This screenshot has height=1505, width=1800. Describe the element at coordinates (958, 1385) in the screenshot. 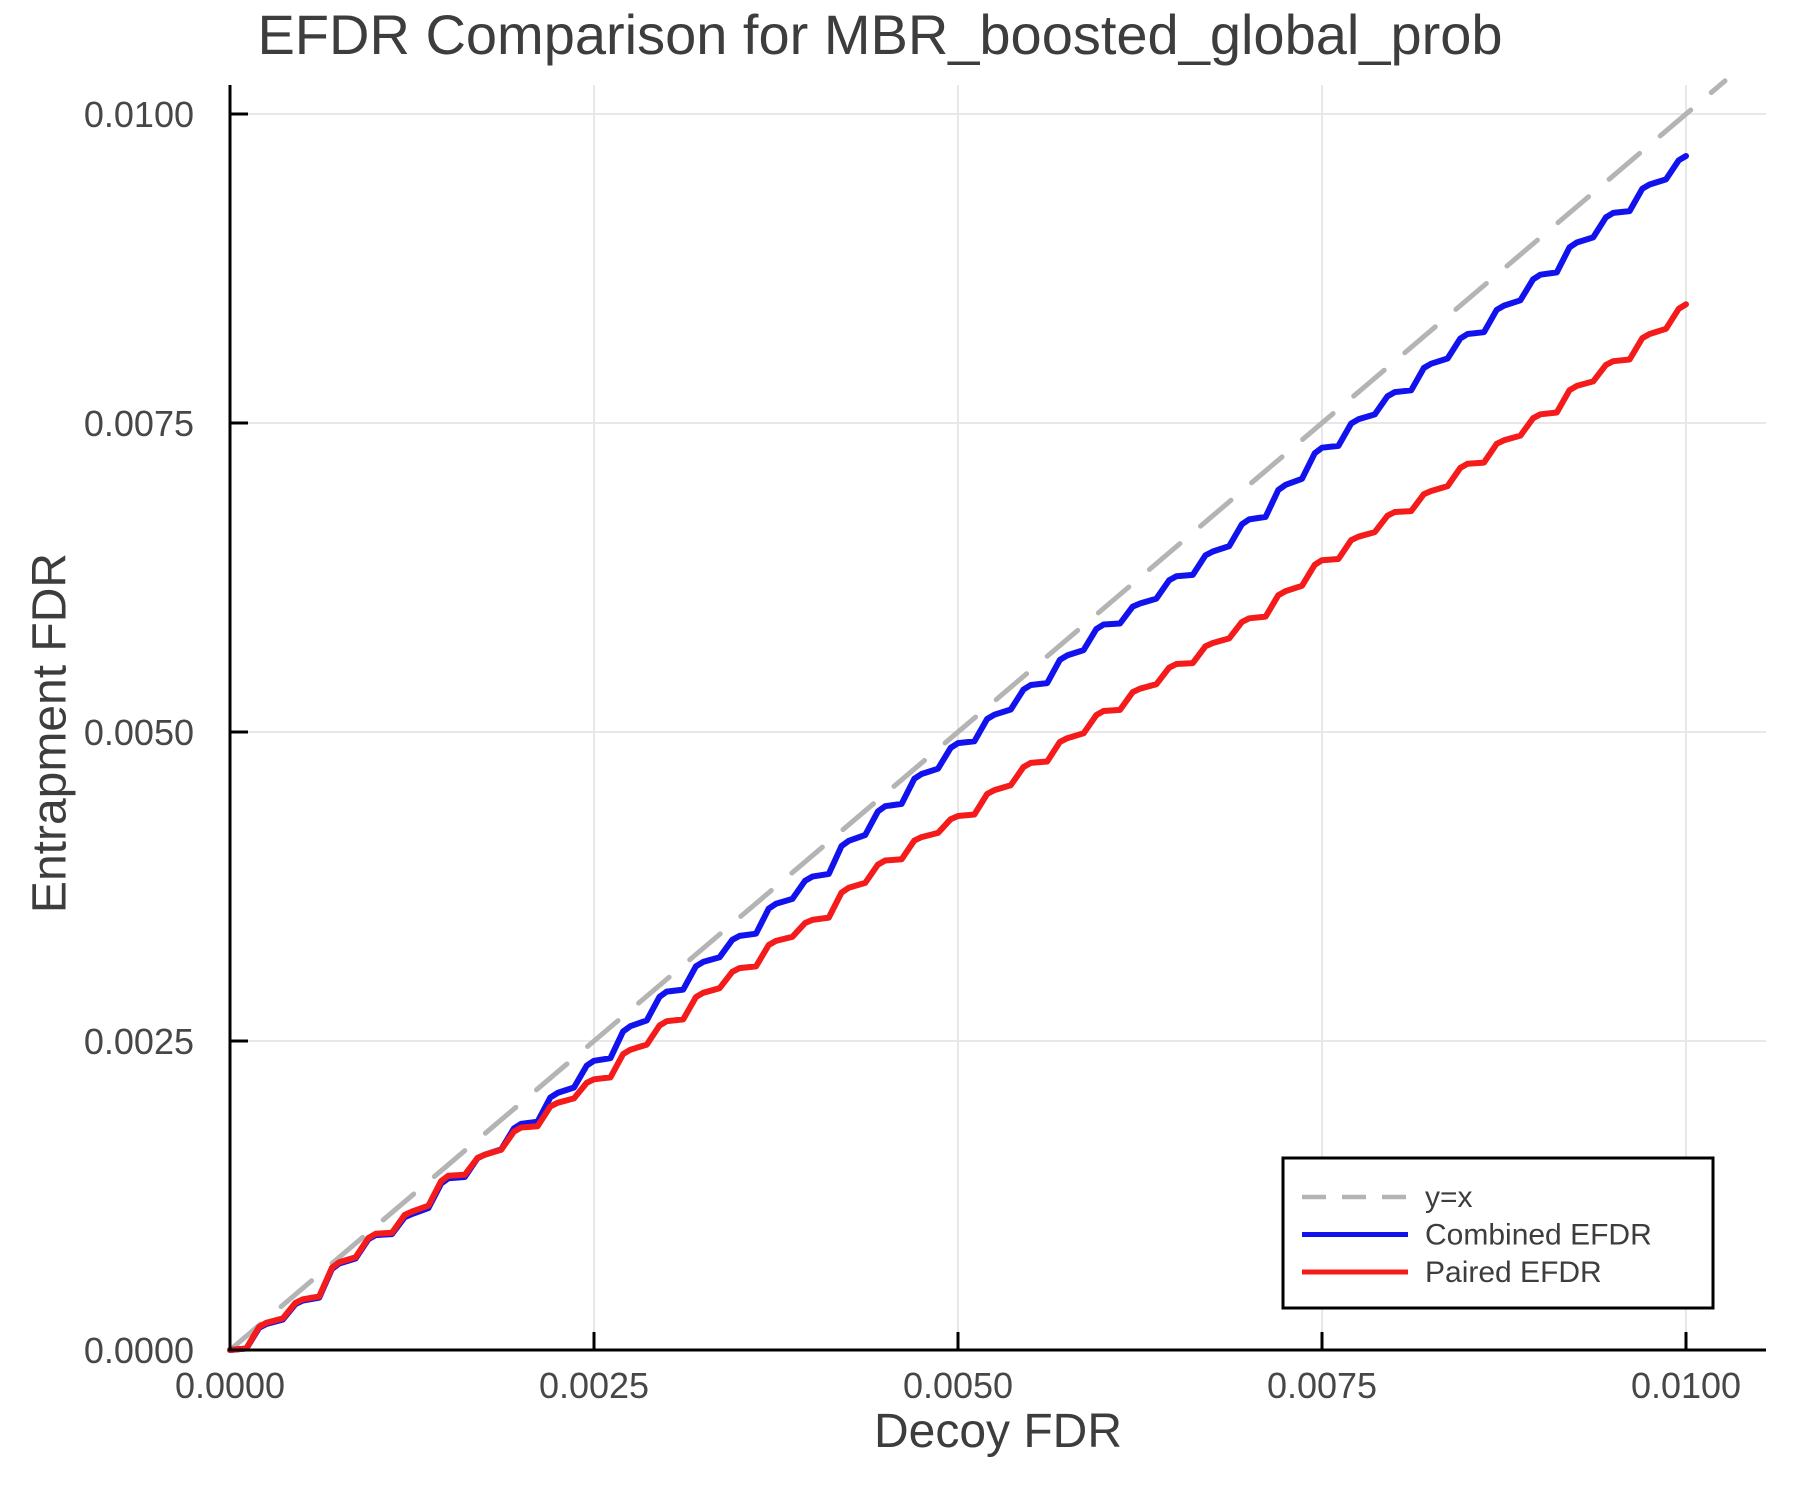

I see `x-tick-label: 0.0050` at that location.